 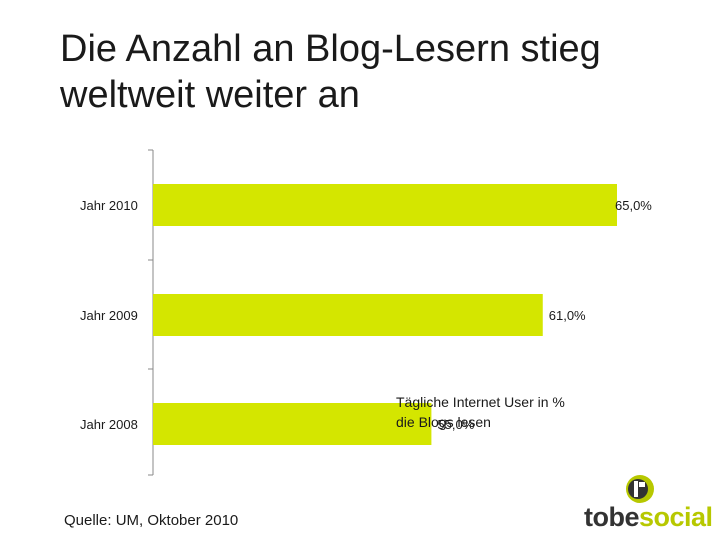 I want to click on data-label: 55,0%, so click(x=455, y=424).